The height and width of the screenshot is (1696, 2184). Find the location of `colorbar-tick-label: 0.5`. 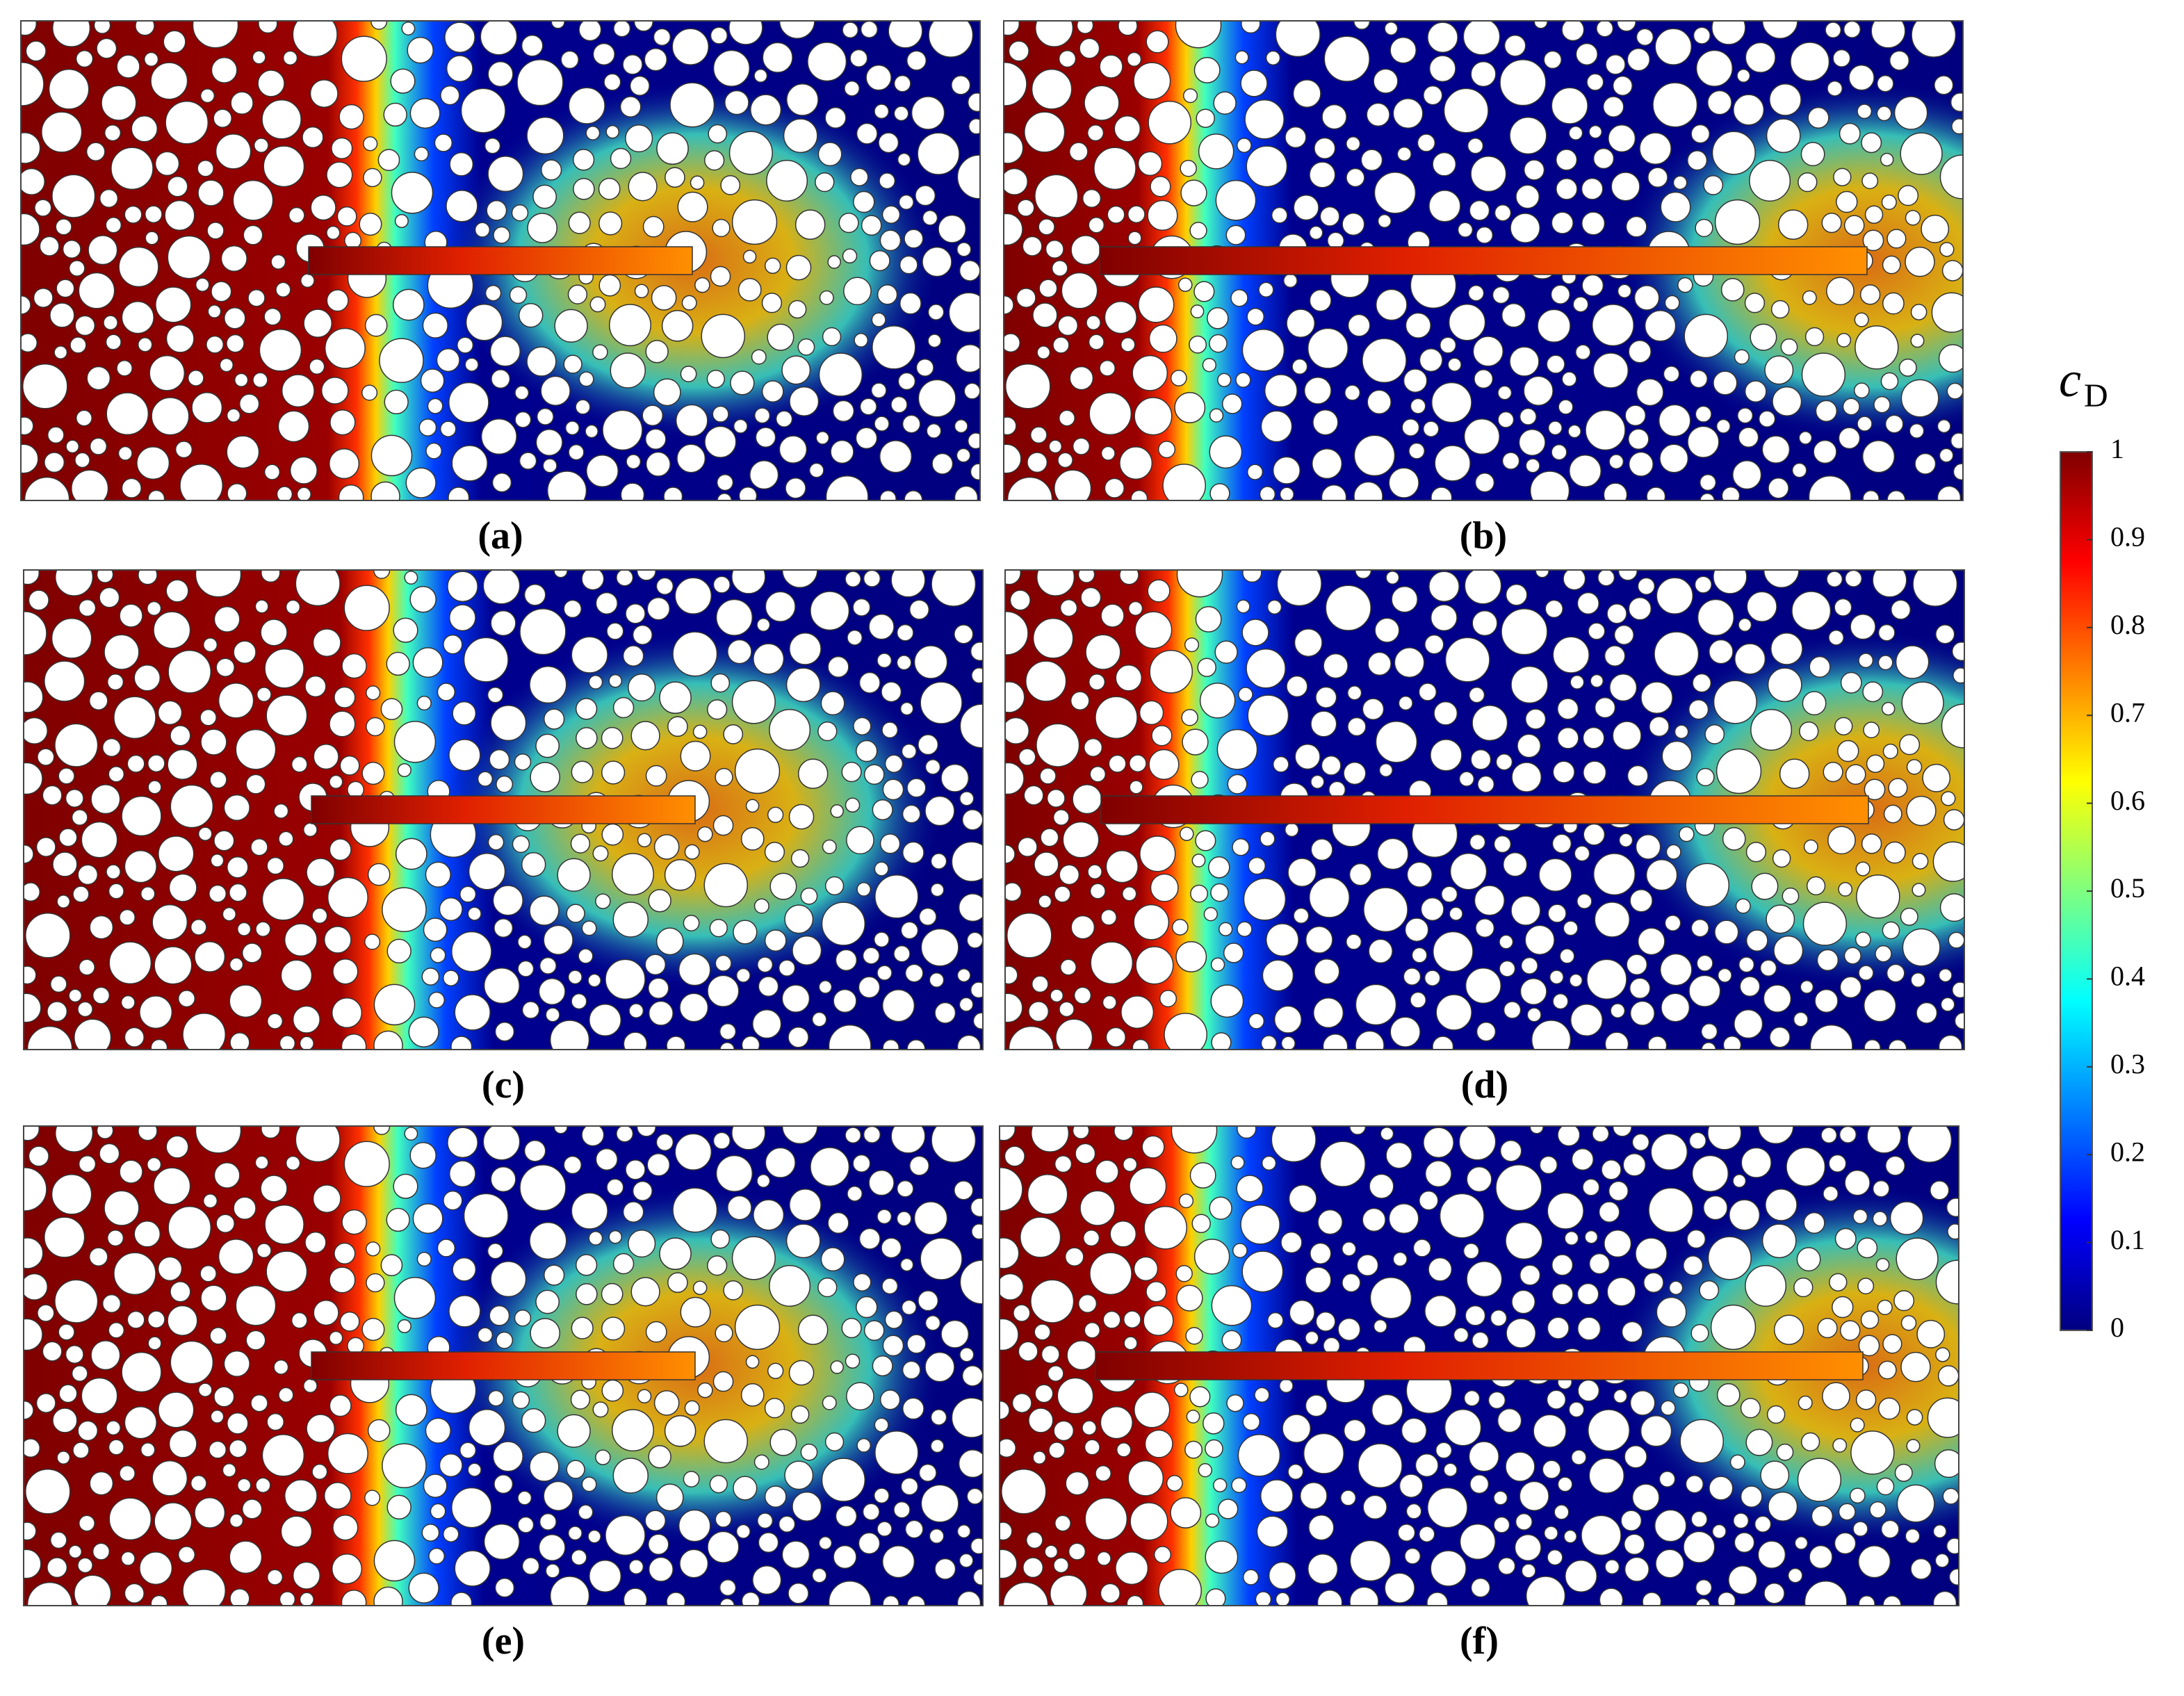

colorbar-tick-label: 0.5 is located at coordinates (2127, 888).